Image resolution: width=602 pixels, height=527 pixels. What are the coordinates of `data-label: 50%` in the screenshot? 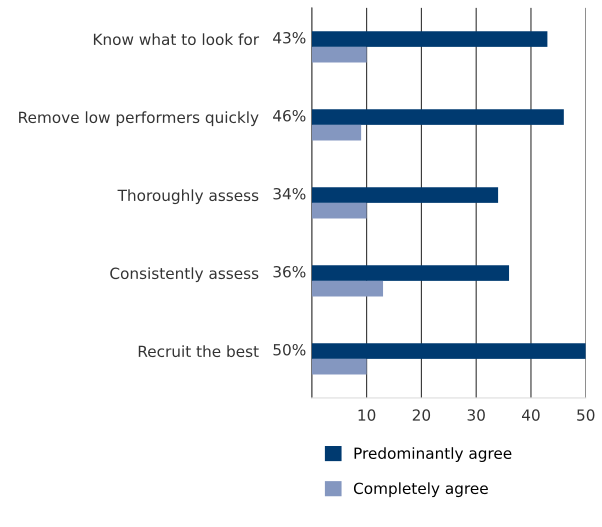 It's located at (290, 350).